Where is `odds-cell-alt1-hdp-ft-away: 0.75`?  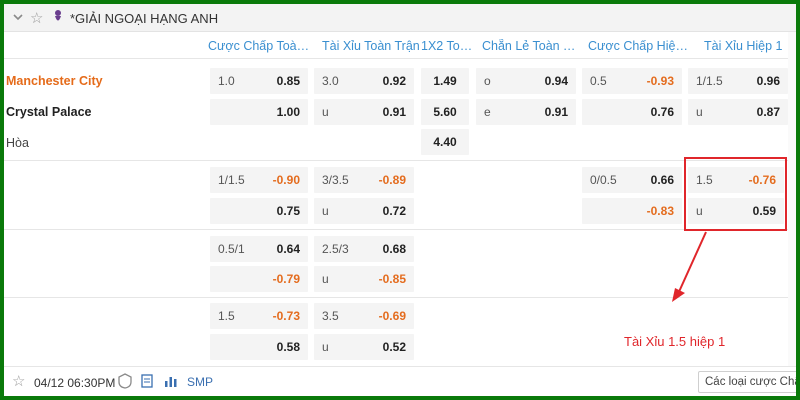 odds-cell-alt1-hdp-ft-away: 0.75 is located at coordinates (259, 211).